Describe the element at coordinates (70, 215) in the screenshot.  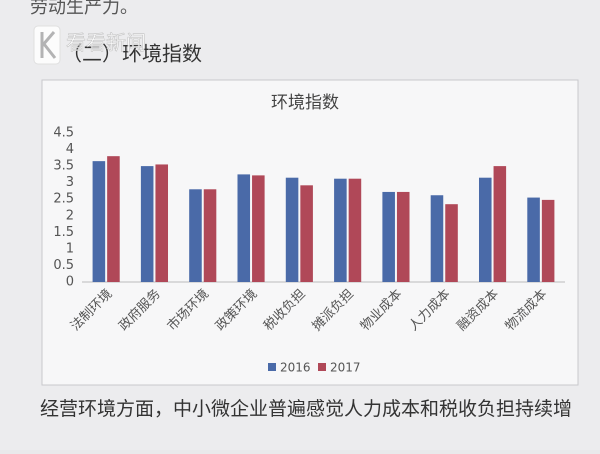
I see `y-tick-label: 2` at that location.